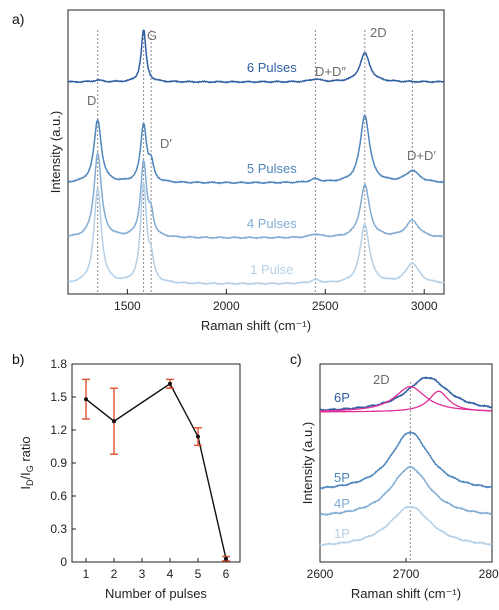 The image size is (499, 610). Describe the element at coordinates (320, 574) in the screenshot. I see `x-tick-label: 2600` at that location.